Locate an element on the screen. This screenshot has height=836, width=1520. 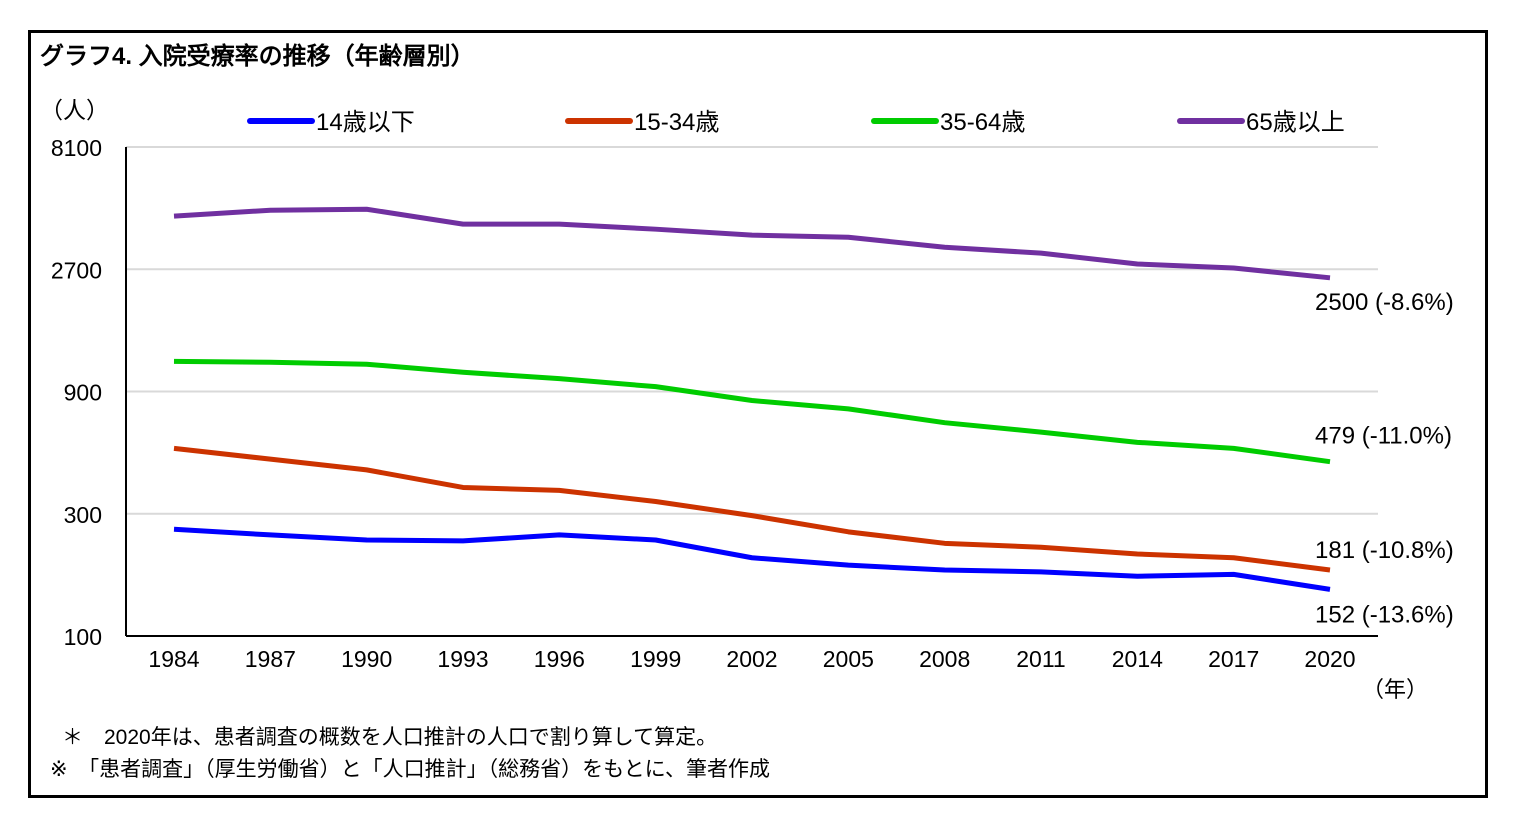
end-value-label: 2500 (-8.6%) is located at coordinates (1384, 302).